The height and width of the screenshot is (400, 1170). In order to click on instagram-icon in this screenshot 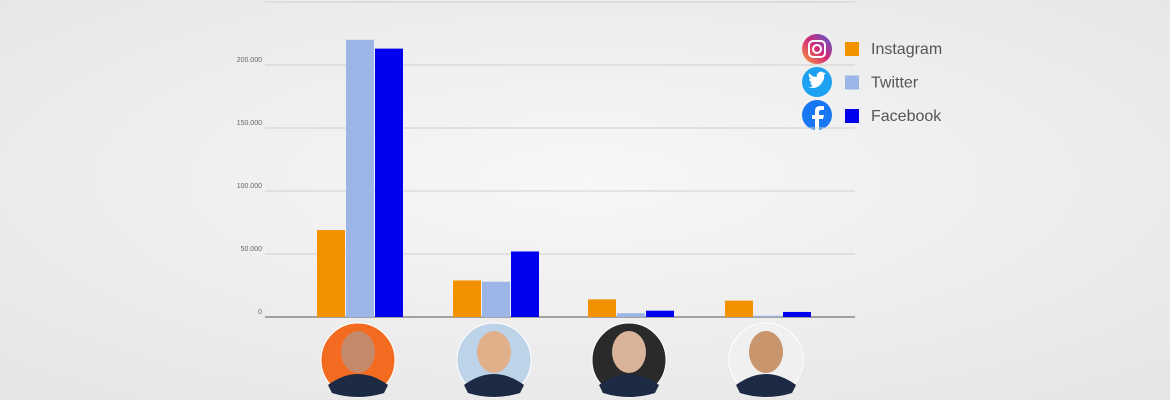, I will do `click(817, 49)`.